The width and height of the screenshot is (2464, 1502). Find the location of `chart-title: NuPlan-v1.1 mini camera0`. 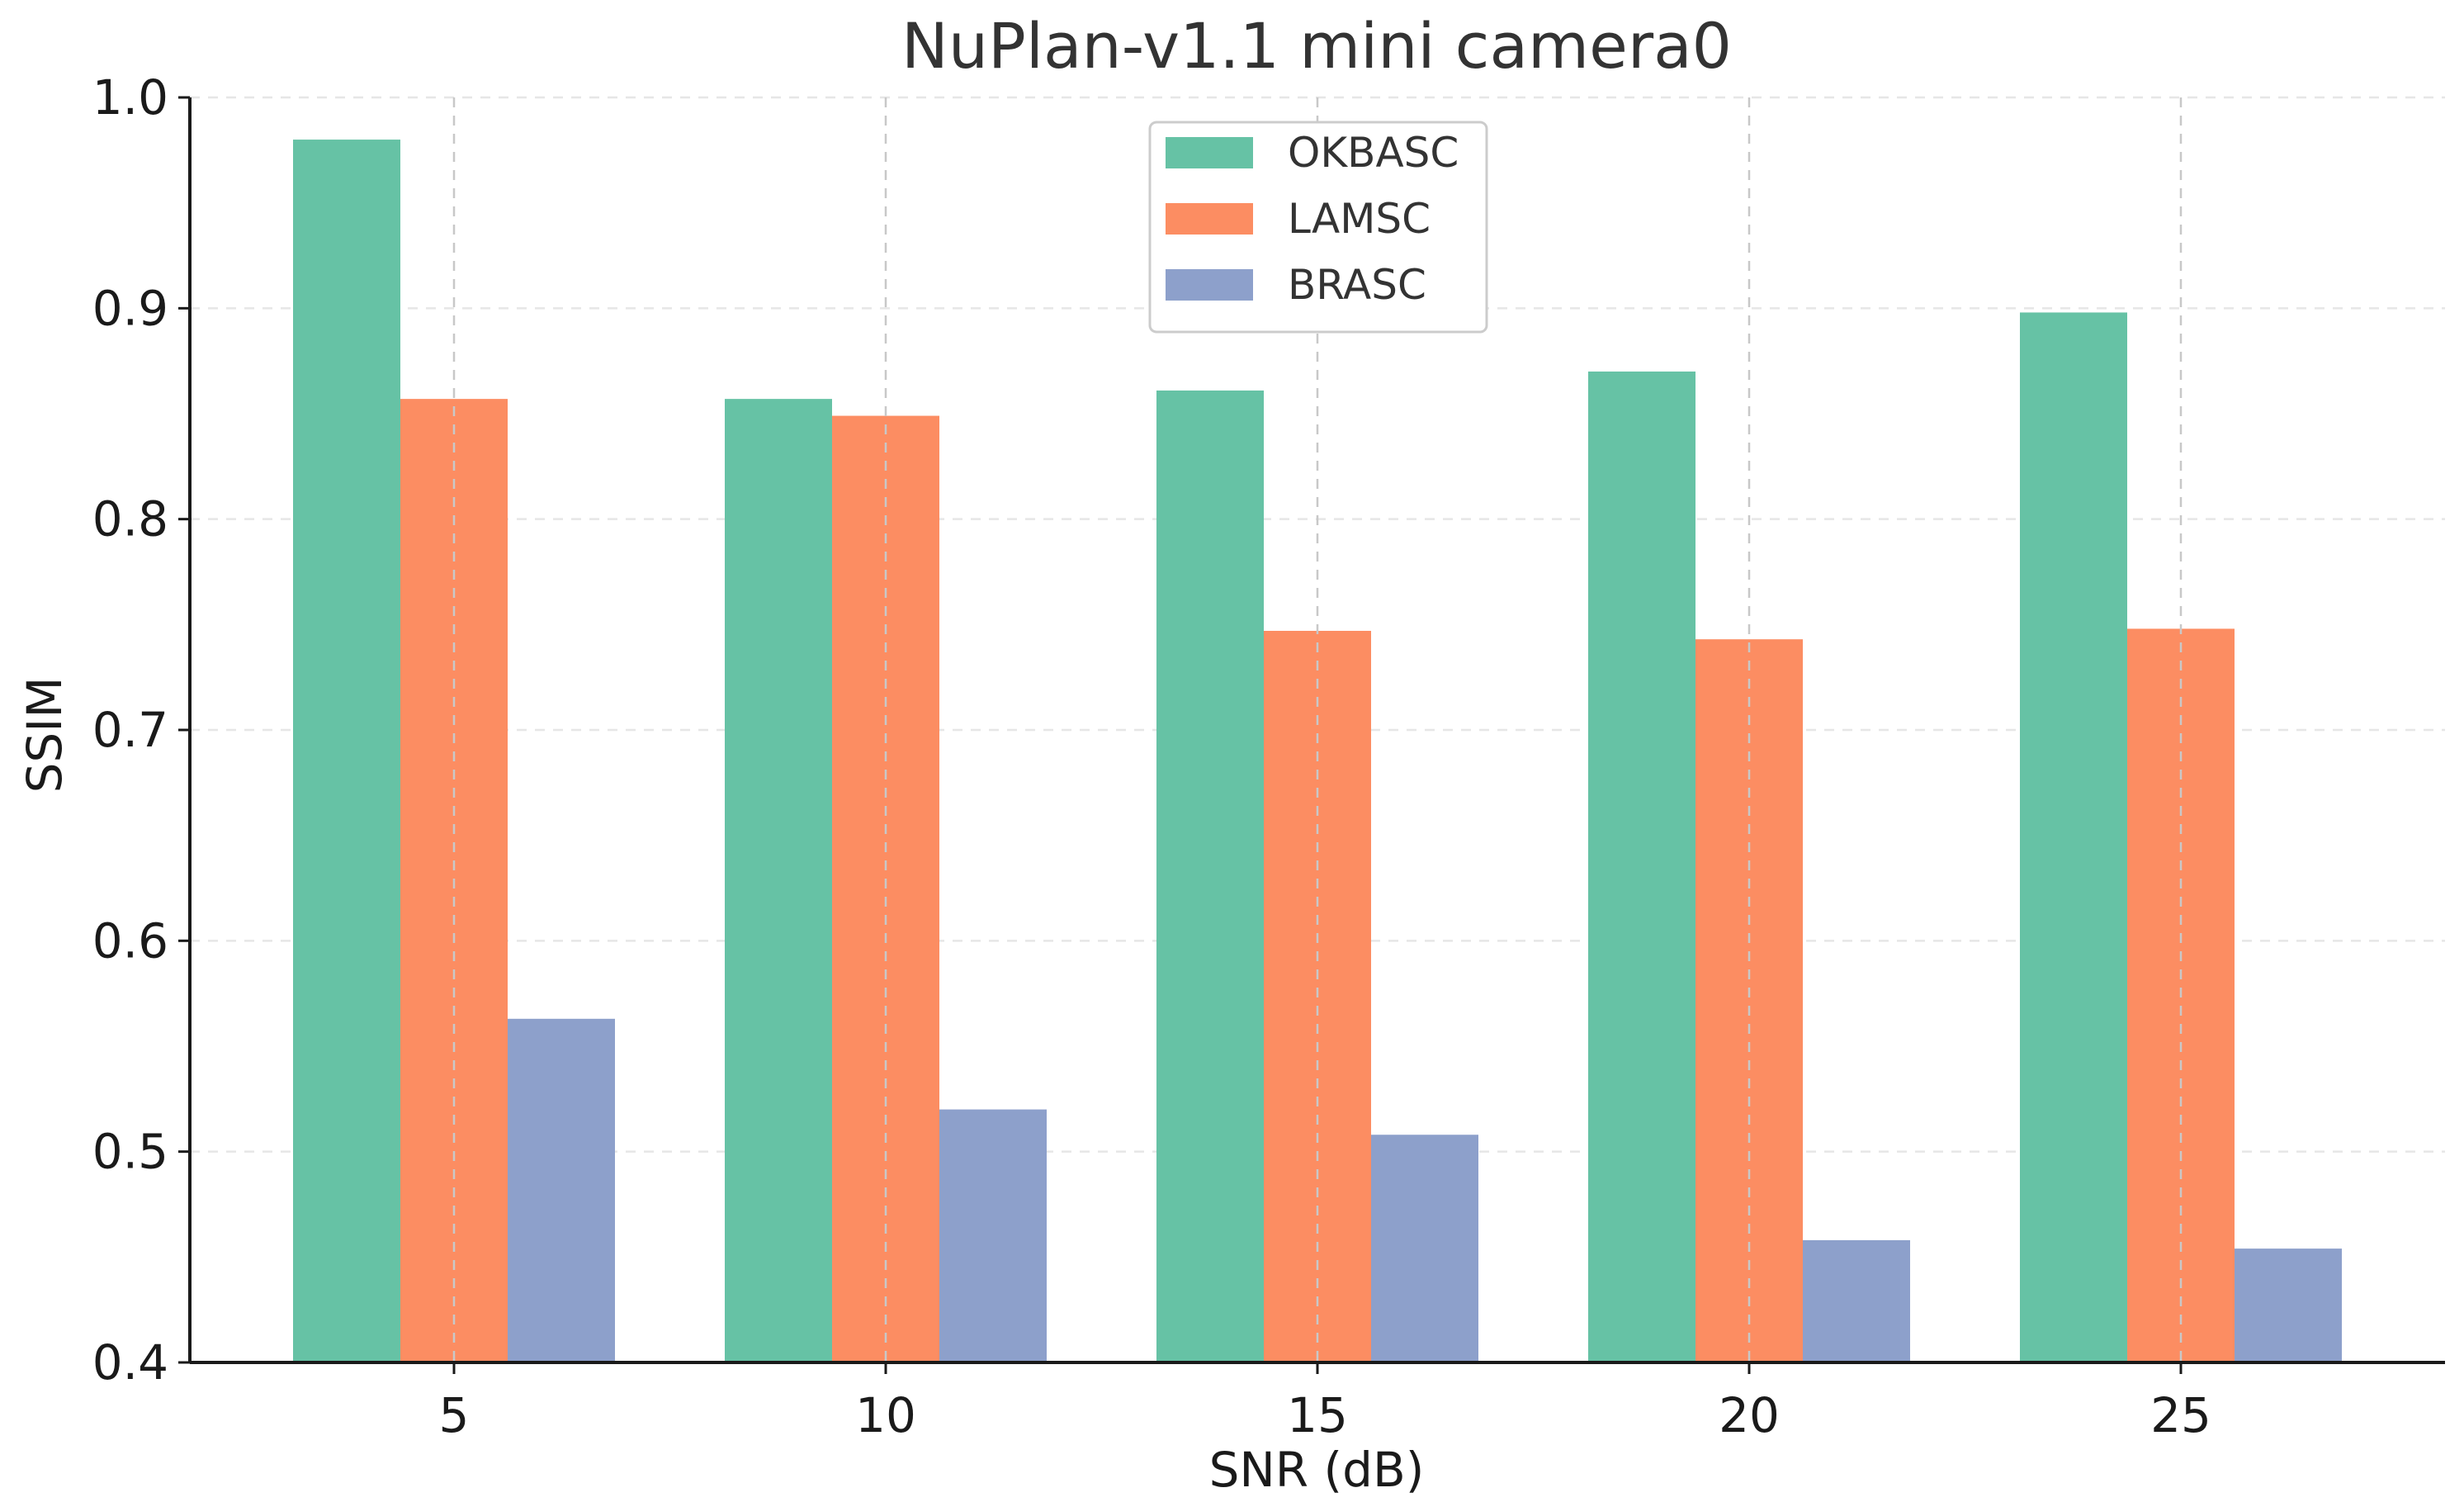

chart-title: NuPlan-v1.1 mini camera0 is located at coordinates (1317, 46).